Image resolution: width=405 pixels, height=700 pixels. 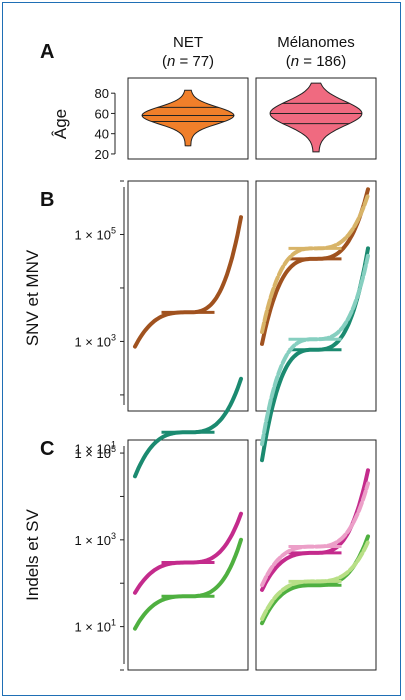 I want to click on panel-b-mel-frame, so click(x=316, y=296).